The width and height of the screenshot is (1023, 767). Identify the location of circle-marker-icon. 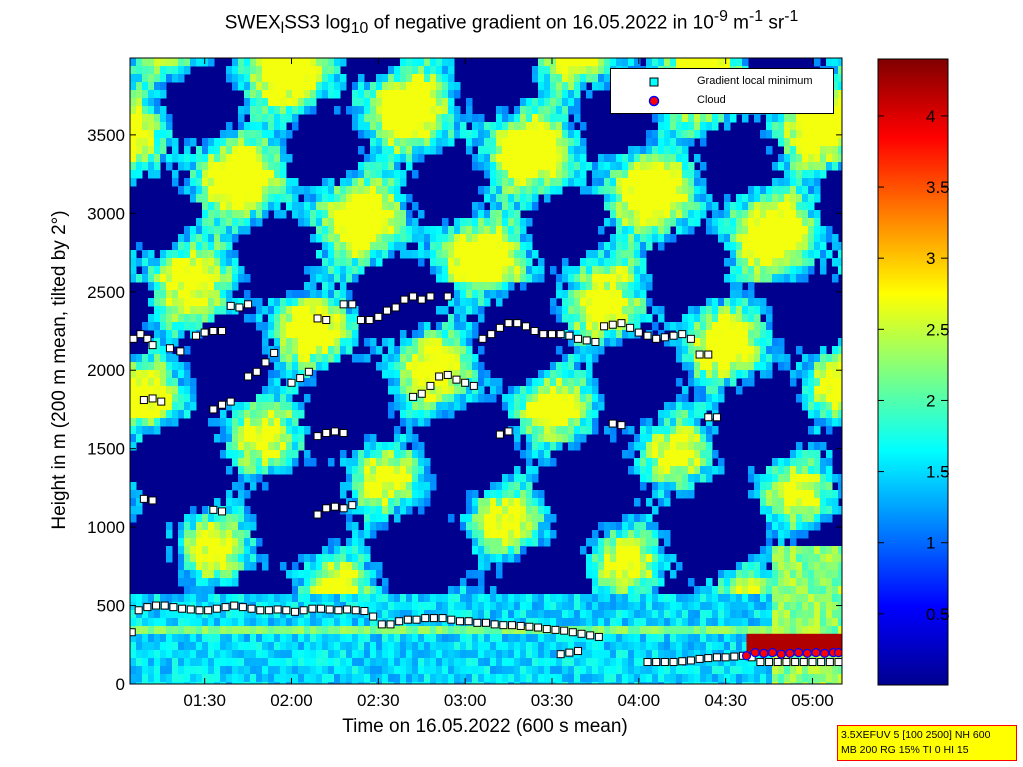
(654, 101).